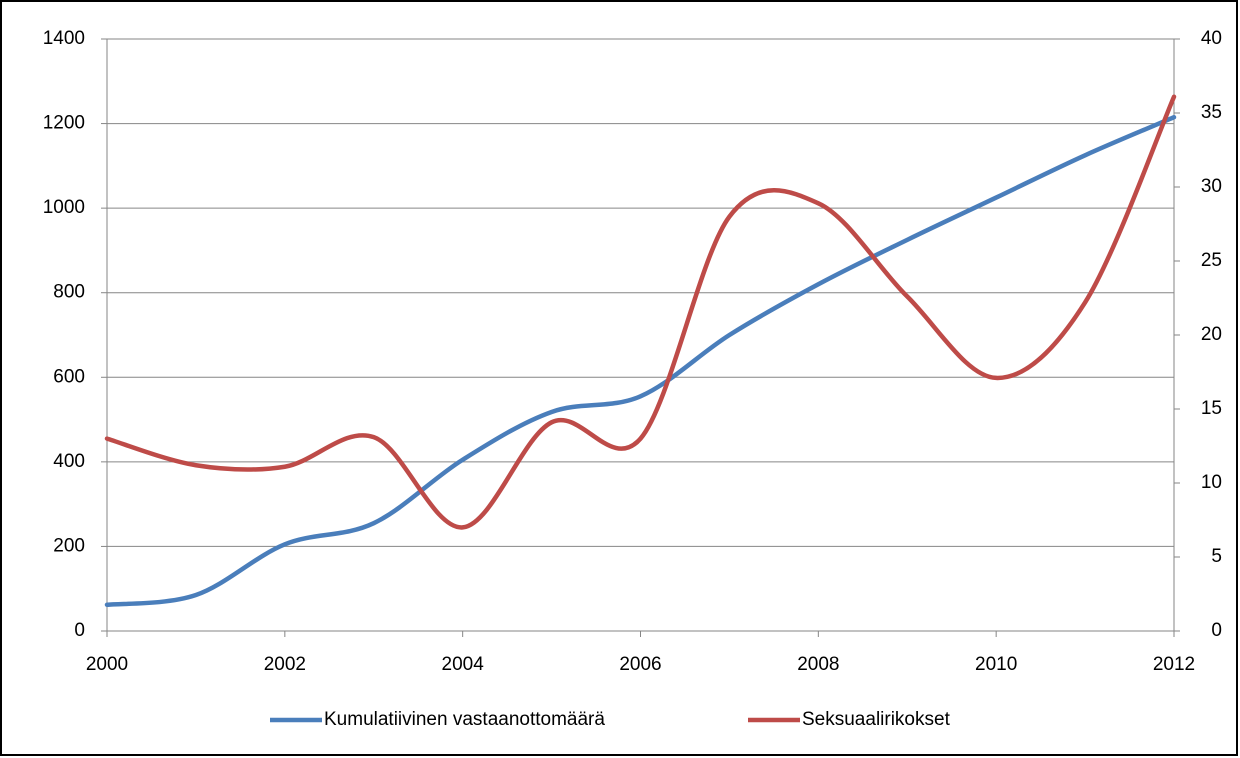  Describe the element at coordinates (64, 207) in the screenshot. I see `y-tick-label: 1000` at that location.